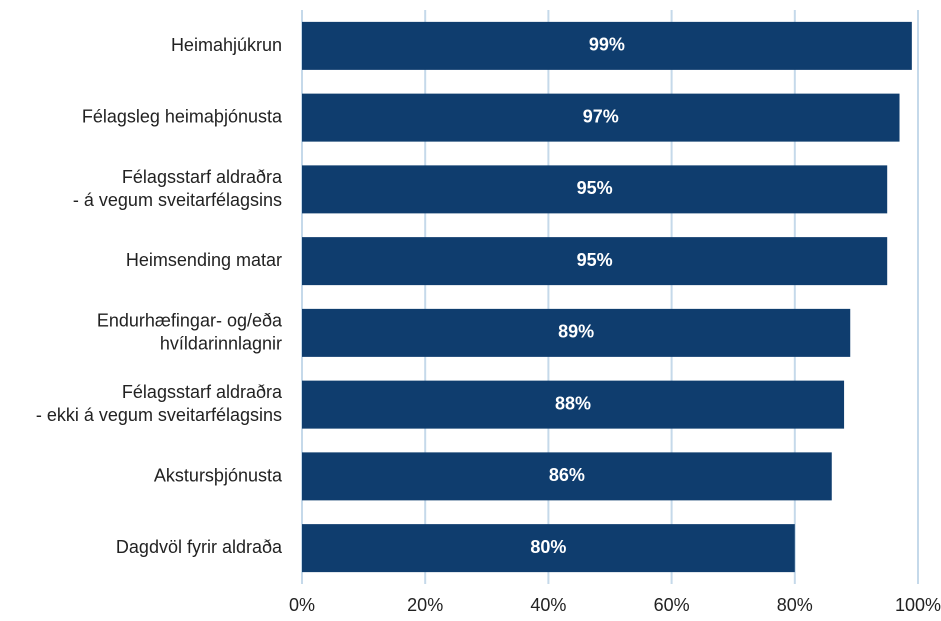  I want to click on x-tick-label: 100%, so click(918, 605).